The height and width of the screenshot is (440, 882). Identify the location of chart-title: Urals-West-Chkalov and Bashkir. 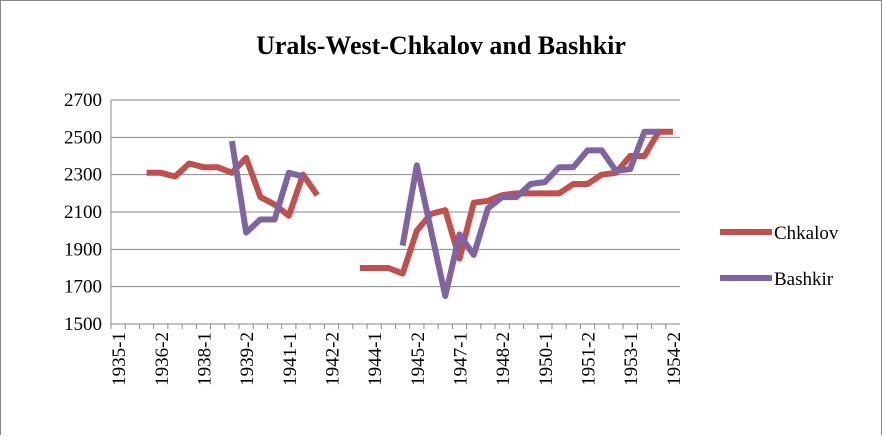
(441, 45).